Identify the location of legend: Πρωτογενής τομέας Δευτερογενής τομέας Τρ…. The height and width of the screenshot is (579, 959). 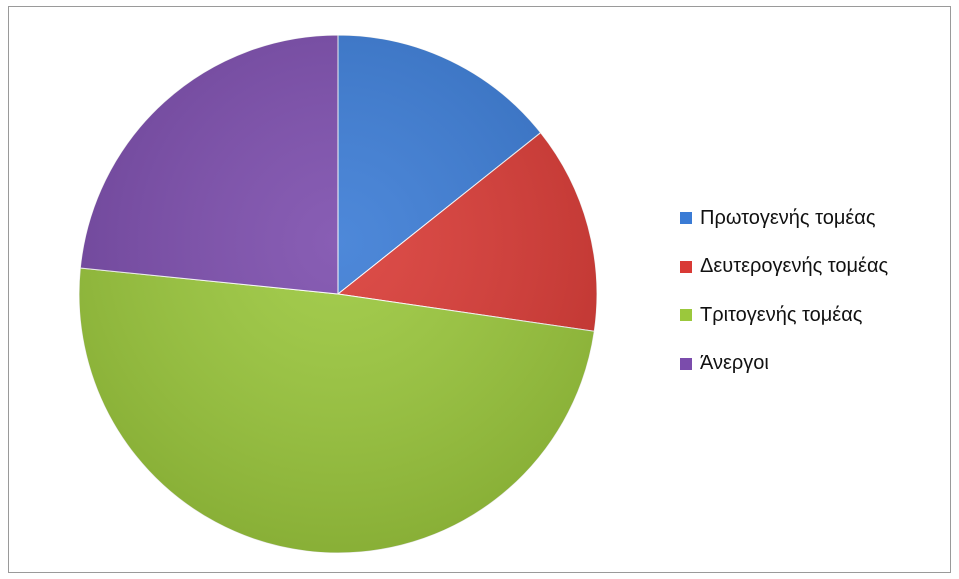
(784, 303).